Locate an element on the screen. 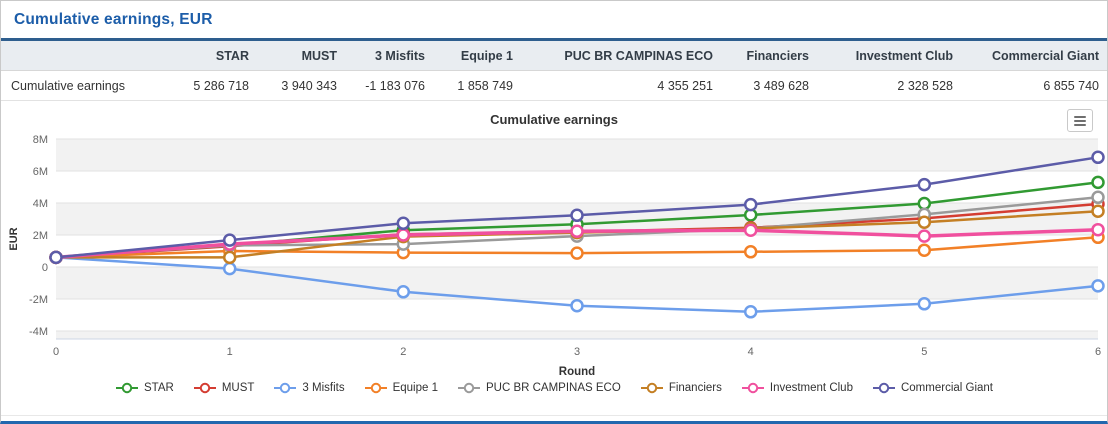  x-tick-label: 1 is located at coordinates (230, 352).